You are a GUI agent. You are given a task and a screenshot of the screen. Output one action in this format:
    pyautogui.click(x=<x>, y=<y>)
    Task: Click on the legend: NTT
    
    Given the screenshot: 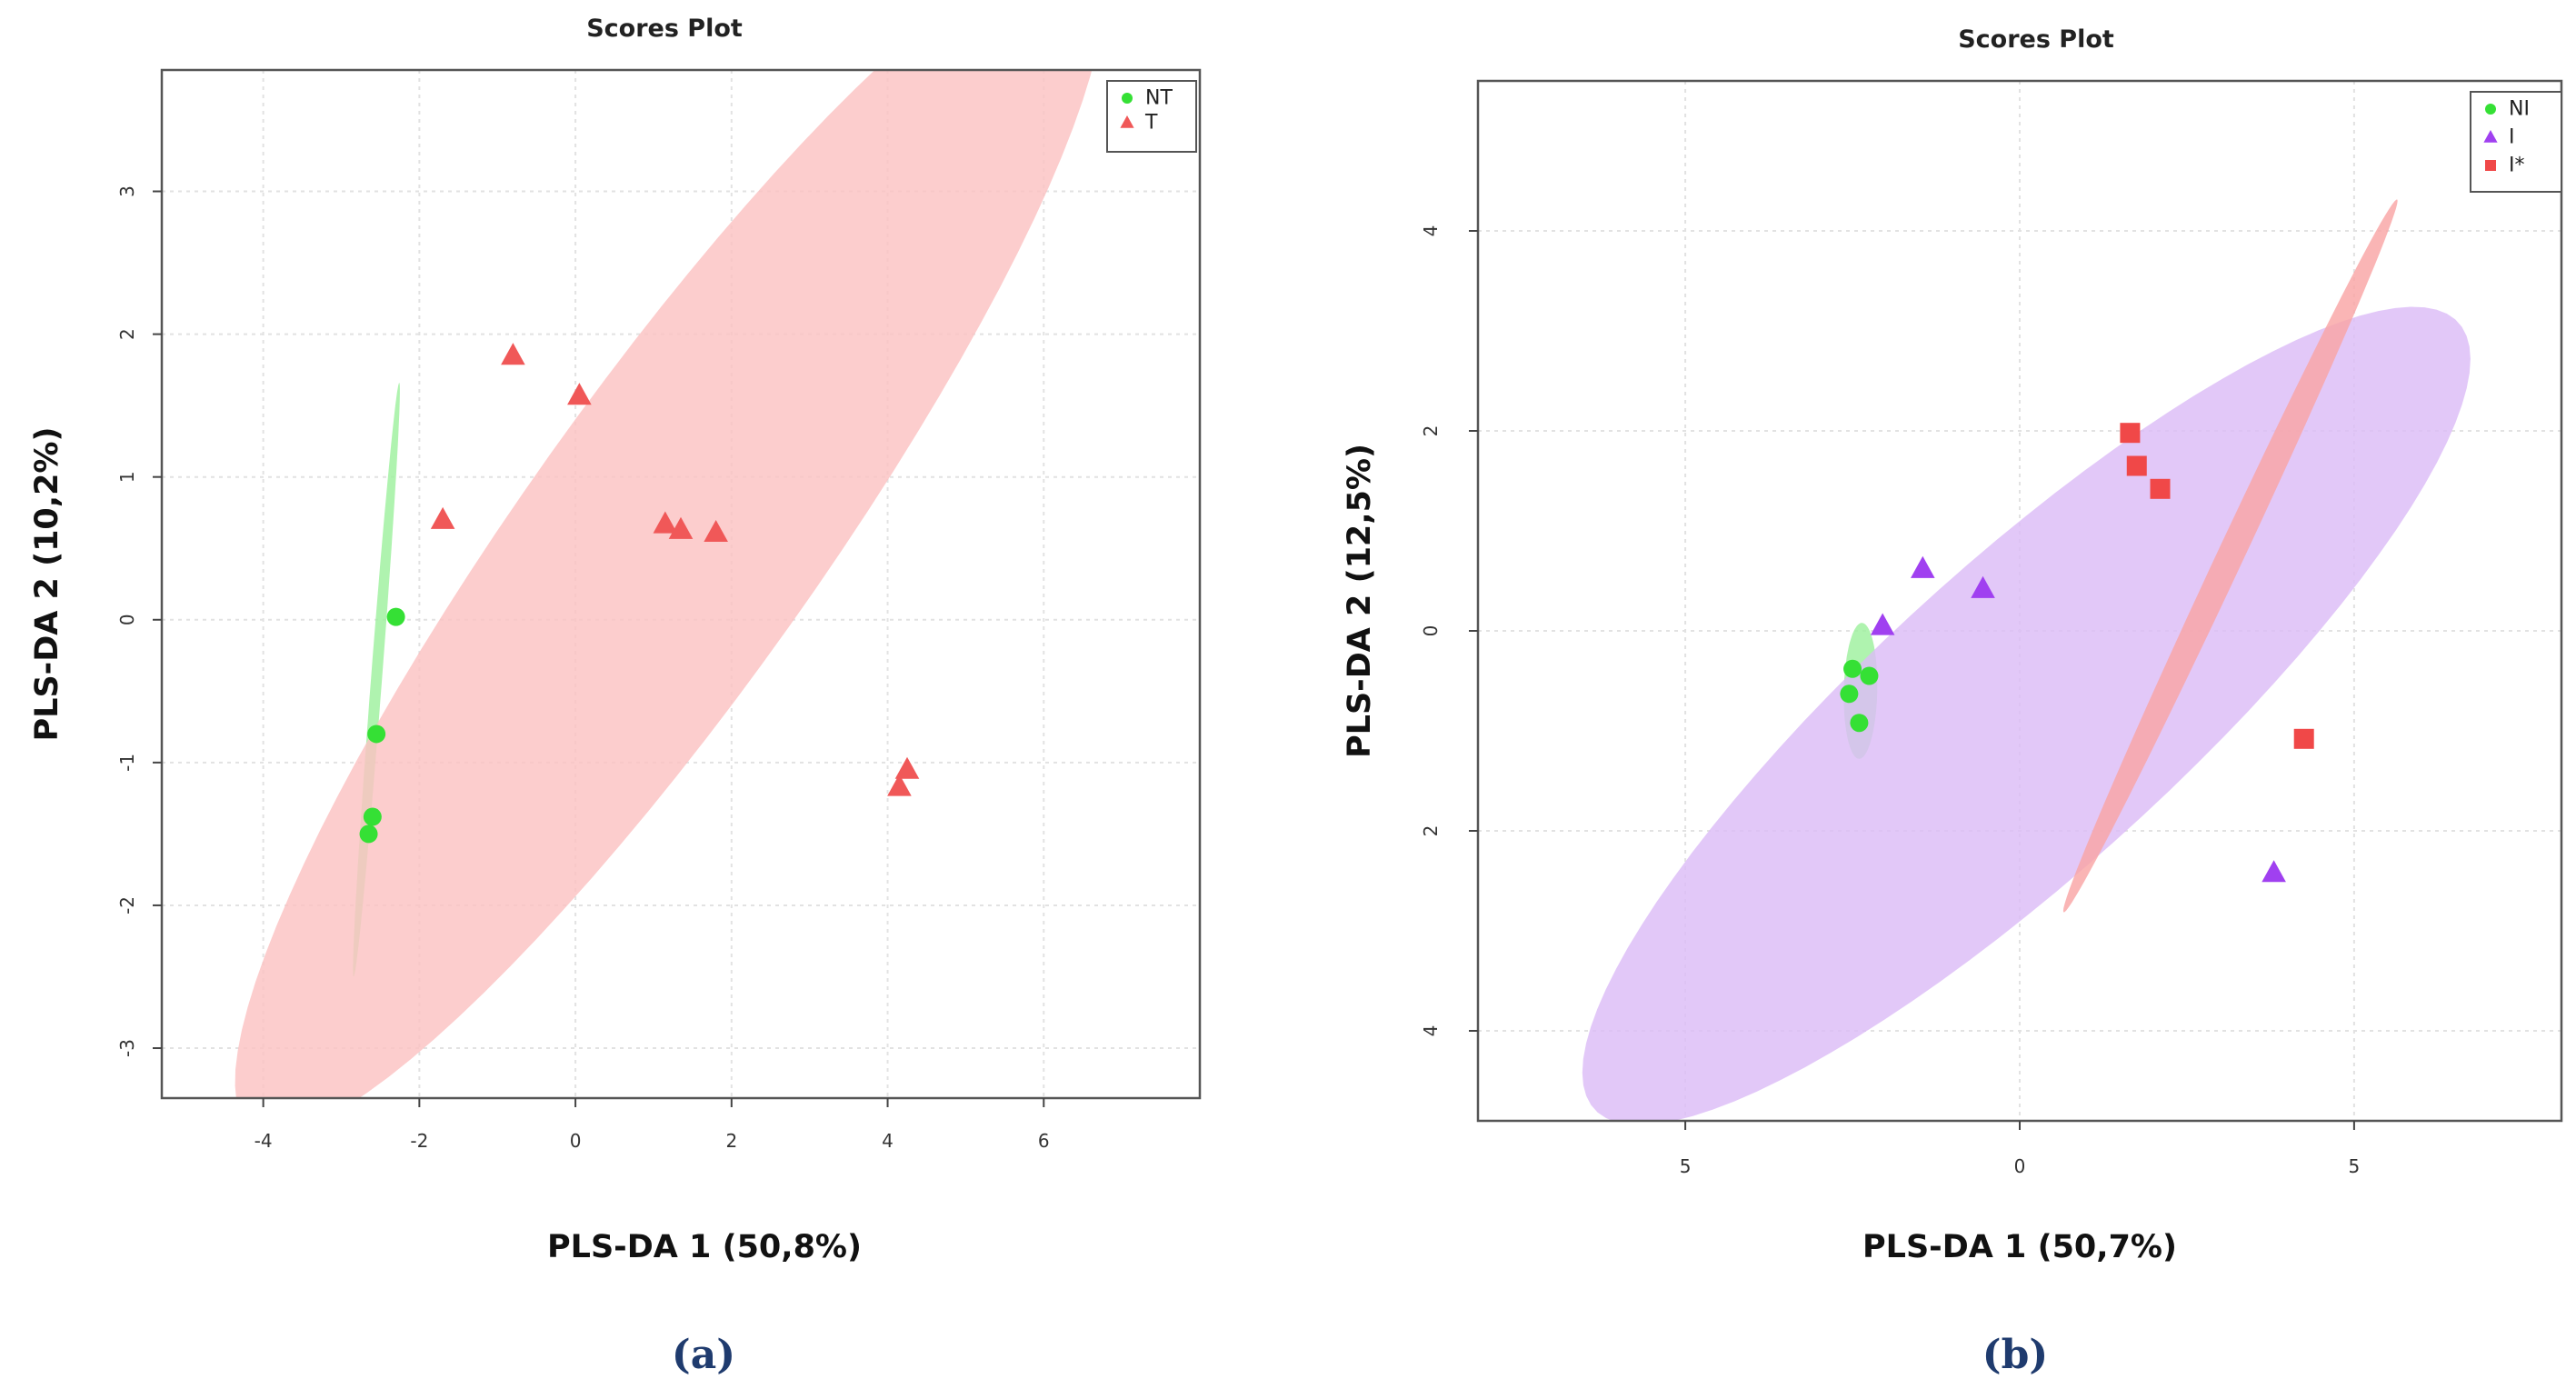 What is the action you would take?
    pyautogui.click(x=1151, y=117)
    